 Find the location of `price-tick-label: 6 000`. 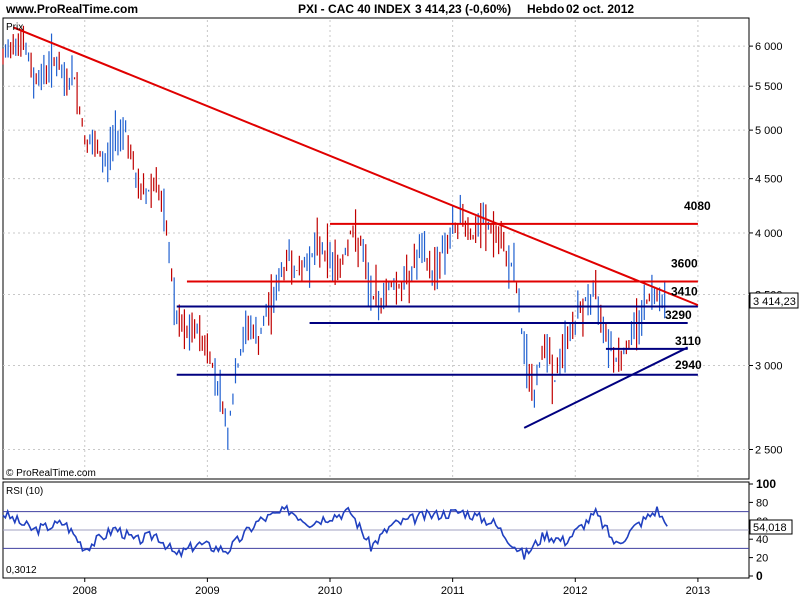

price-tick-label: 6 000 is located at coordinates (769, 47).